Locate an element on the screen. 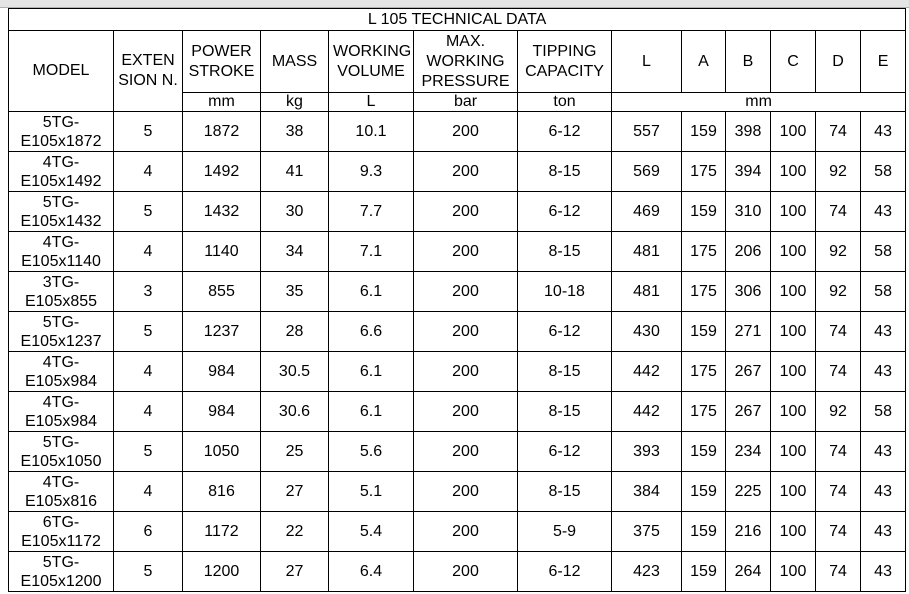 This screenshot has height=594, width=909. model-cell: 4TG-E105x1492 is located at coordinates (61, 171).